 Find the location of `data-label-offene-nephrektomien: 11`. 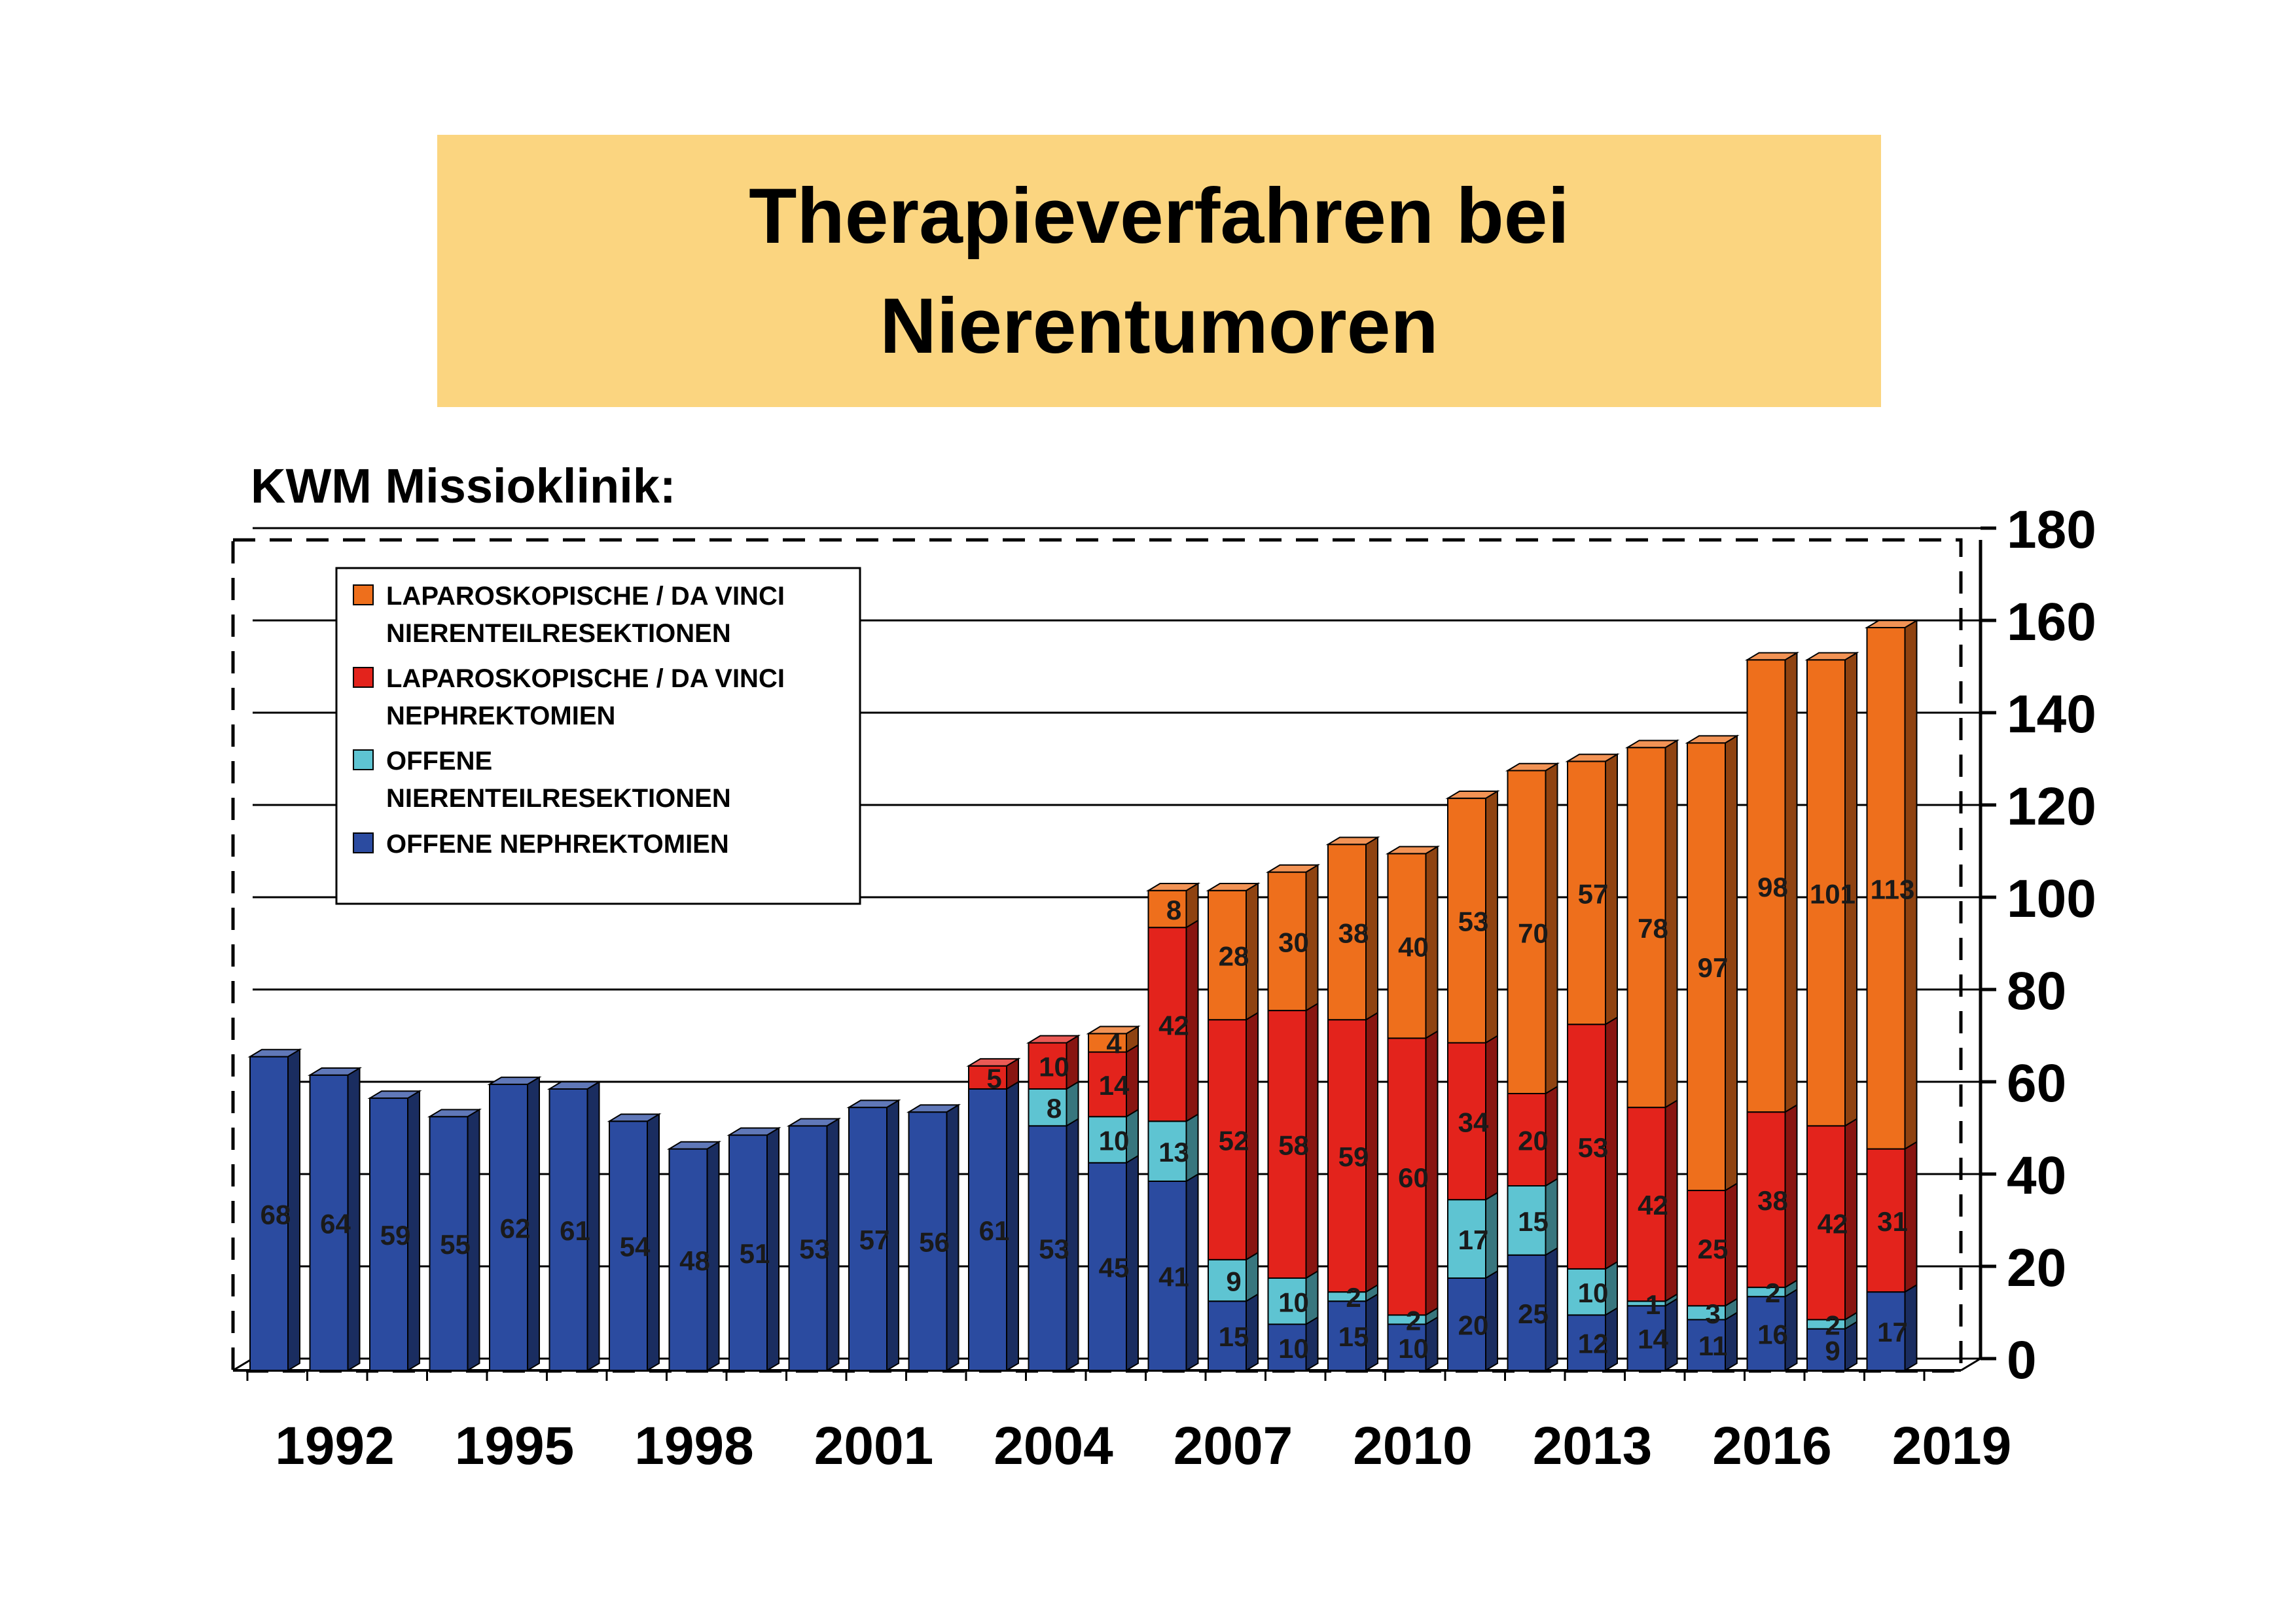

data-label-offene-nephrektomien: 11 is located at coordinates (1712, 1346).